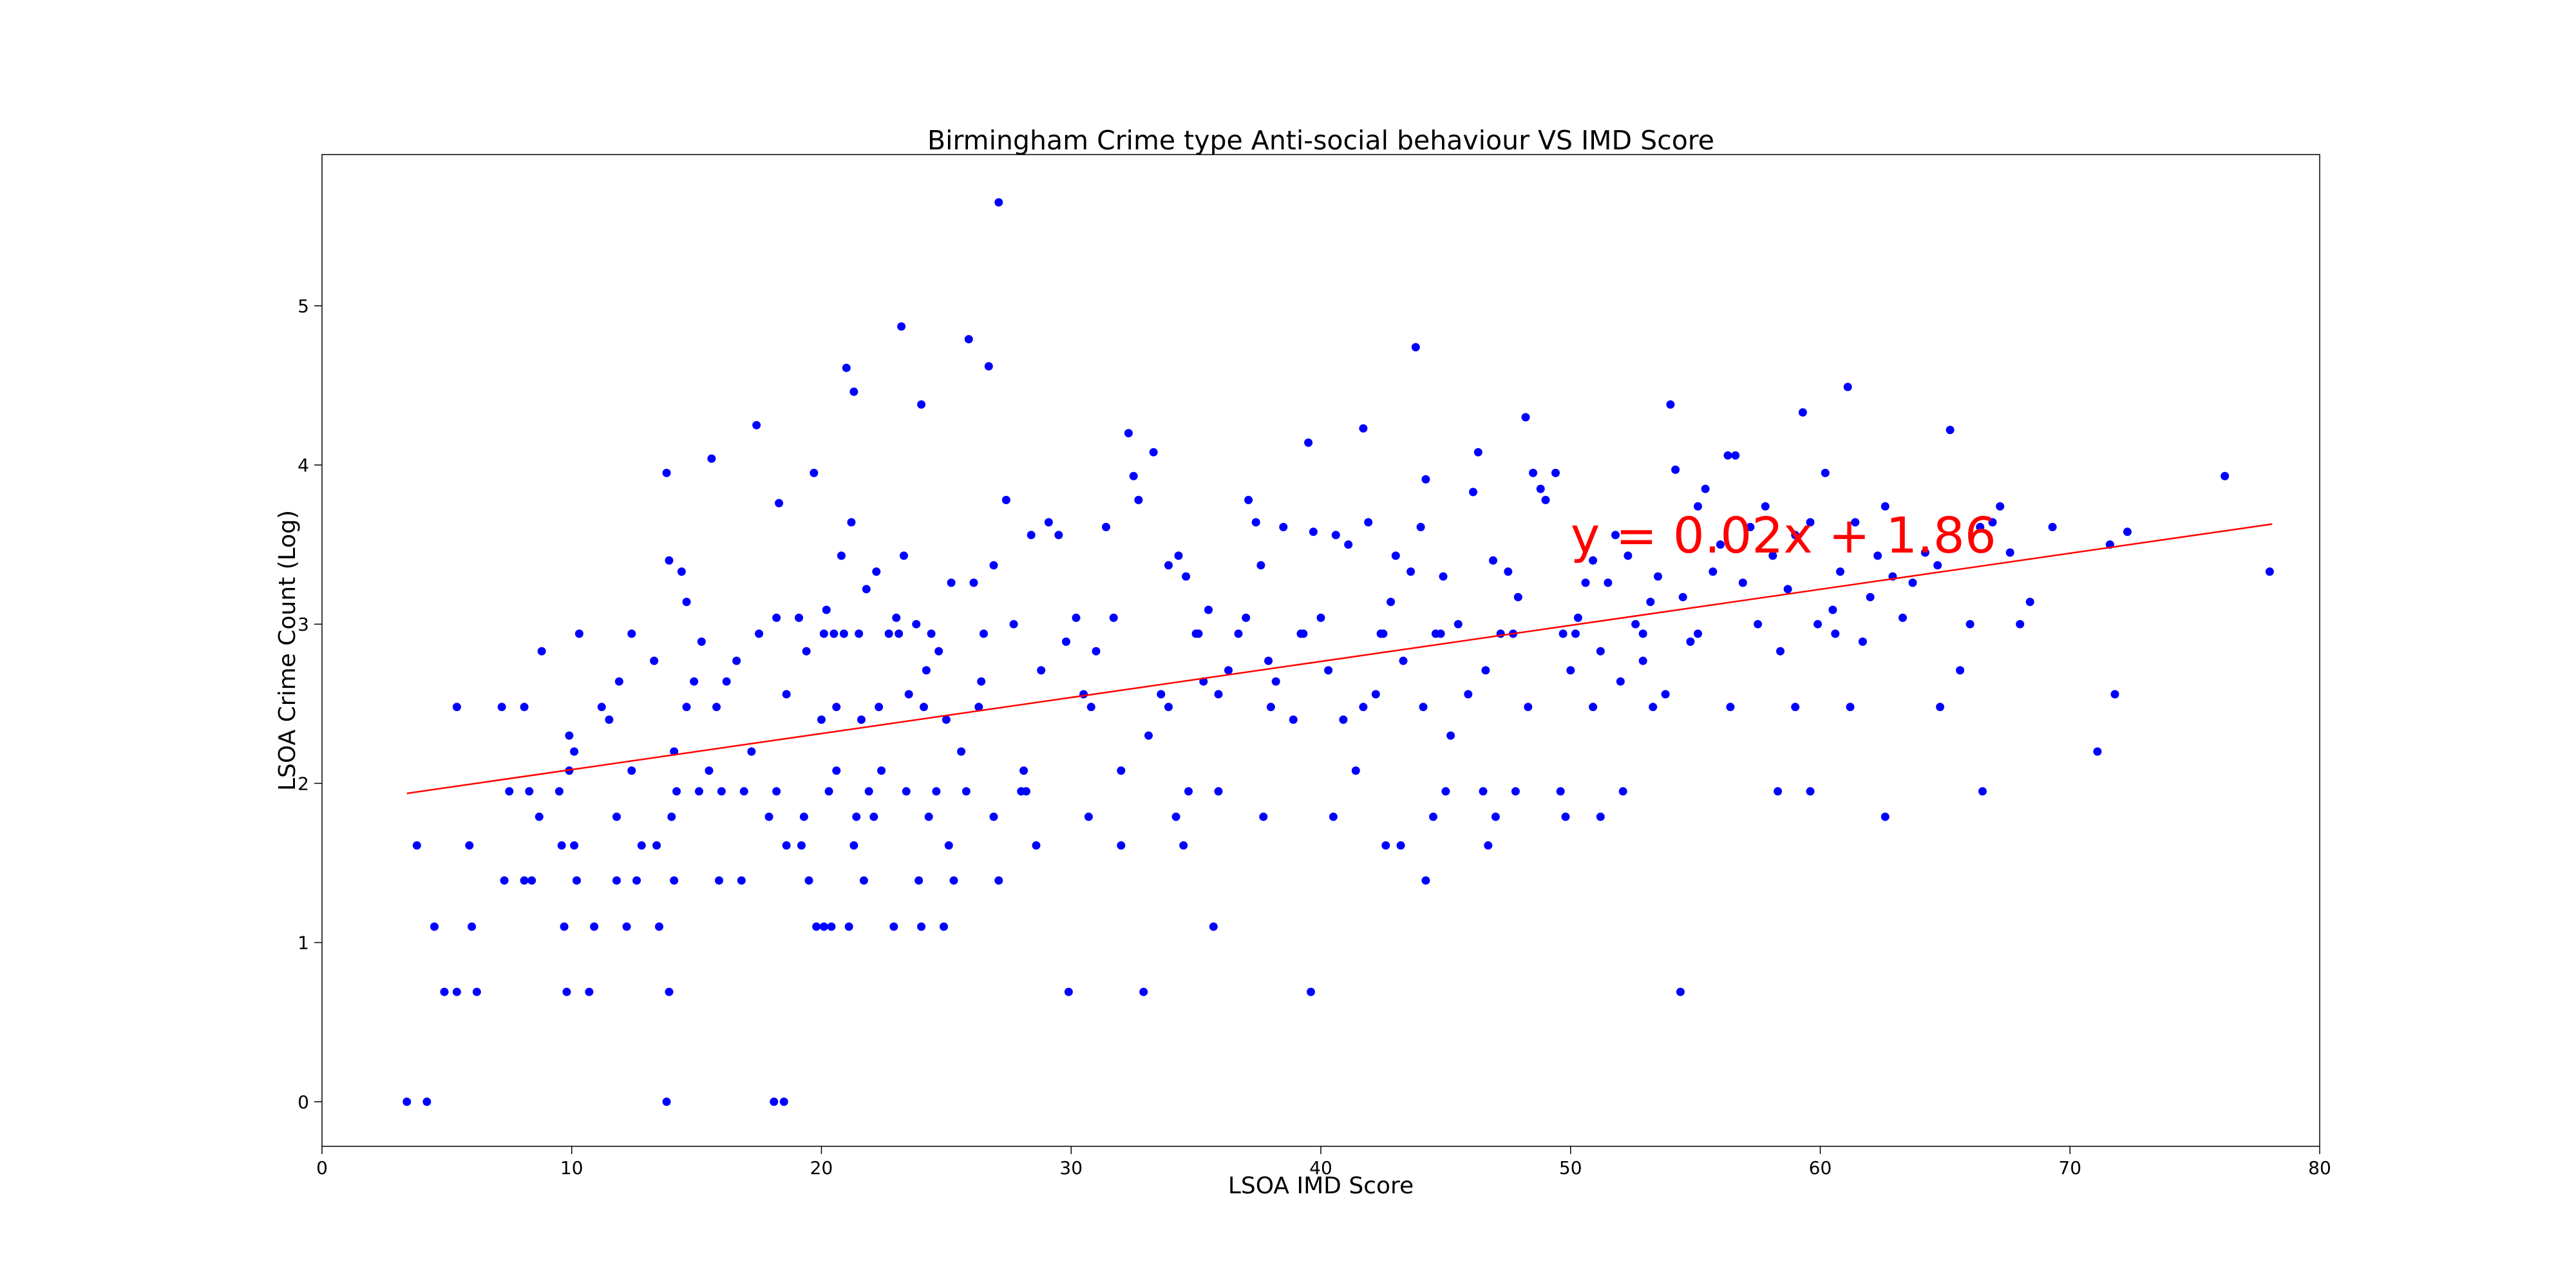  I want to click on y-tick-label: 0, so click(303, 1102).